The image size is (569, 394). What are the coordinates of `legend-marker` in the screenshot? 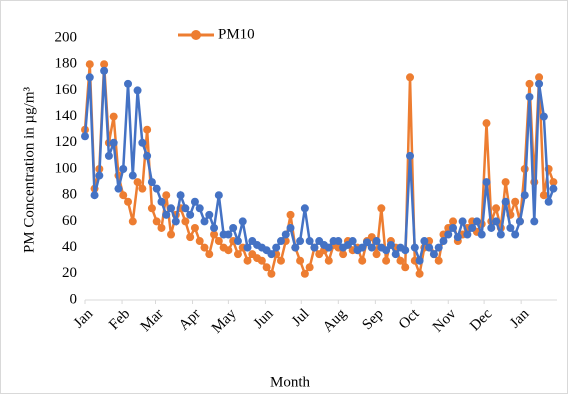 It's located at (196, 35).